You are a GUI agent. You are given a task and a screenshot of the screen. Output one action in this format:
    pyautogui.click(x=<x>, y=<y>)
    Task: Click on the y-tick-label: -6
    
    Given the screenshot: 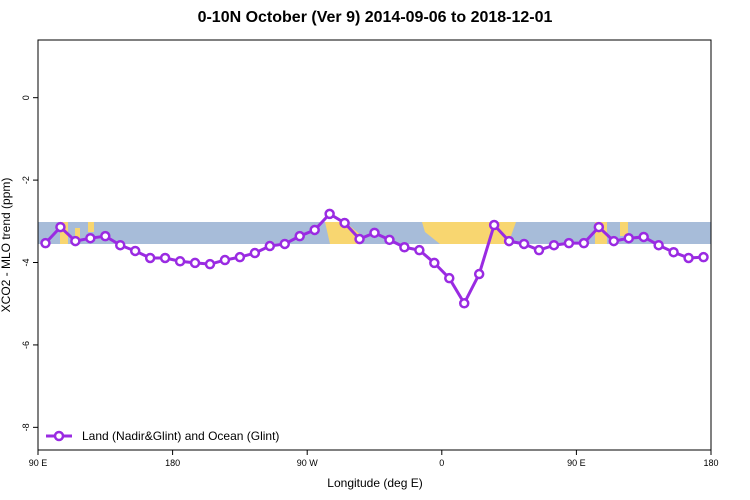 What is the action you would take?
    pyautogui.click(x=26, y=345)
    